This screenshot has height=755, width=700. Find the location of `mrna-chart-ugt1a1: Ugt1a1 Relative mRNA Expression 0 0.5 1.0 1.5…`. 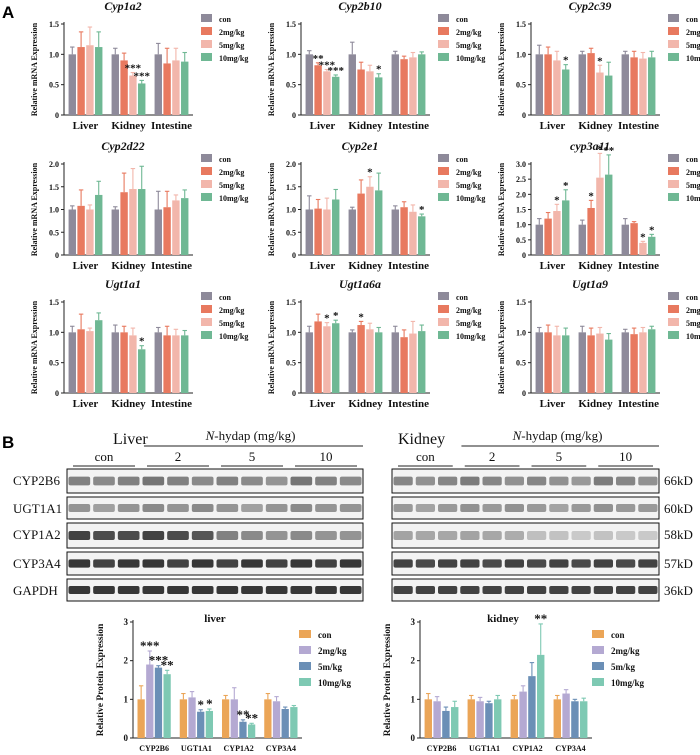

mrna-chart-ugt1a1: Ugt1a1 Relative mRNA Expression 0 0.5 1.0 1.5… is located at coordinates (139, 343).